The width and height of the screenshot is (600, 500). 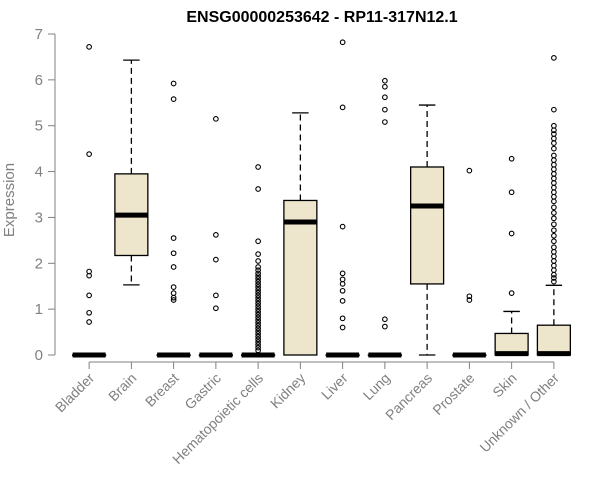 What do you see at coordinates (39, 80) in the screenshot?
I see `y-tick-label: 6` at bounding box center [39, 80].